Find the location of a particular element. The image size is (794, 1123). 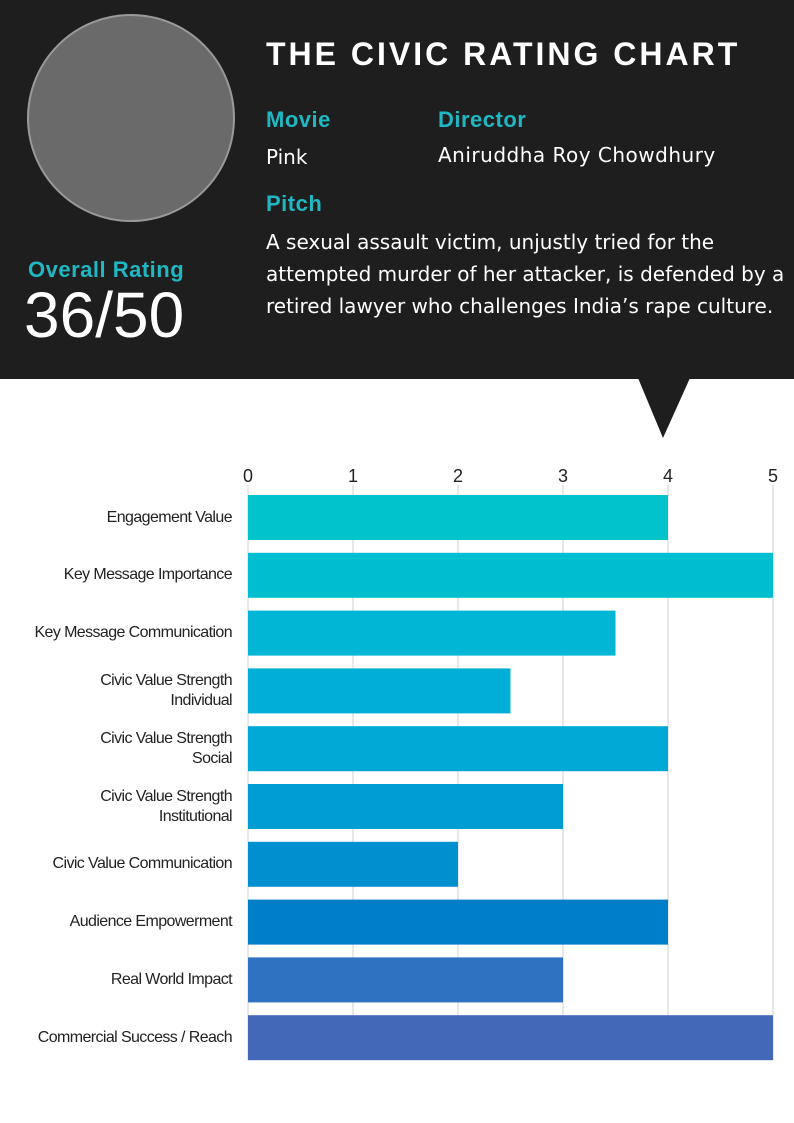

pointer is located at coordinates (664, 408).